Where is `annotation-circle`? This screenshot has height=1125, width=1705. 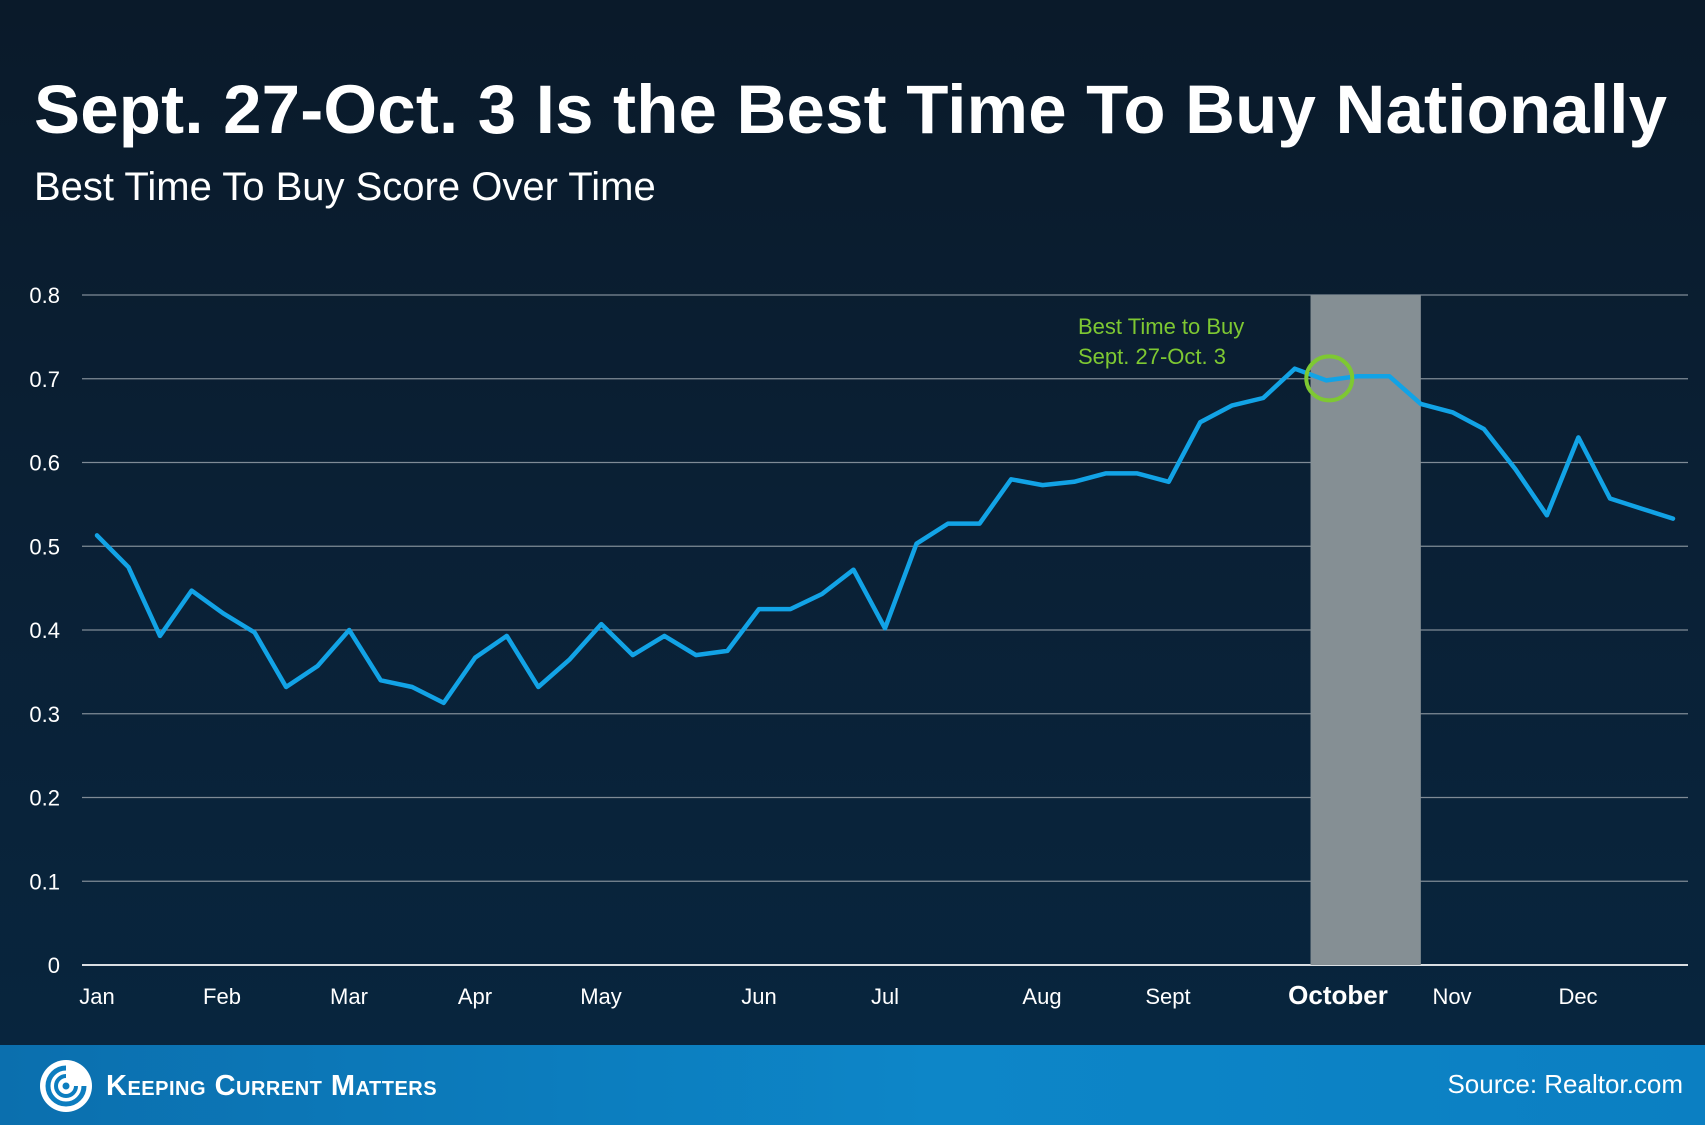 annotation-circle is located at coordinates (1329, 378).